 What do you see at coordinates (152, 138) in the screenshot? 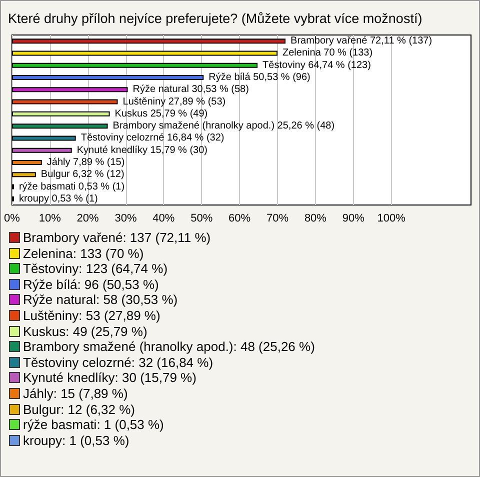
I see `category-label: Těstoviny celozrné 16,84 % (32)` at bounding box center [152, 138].